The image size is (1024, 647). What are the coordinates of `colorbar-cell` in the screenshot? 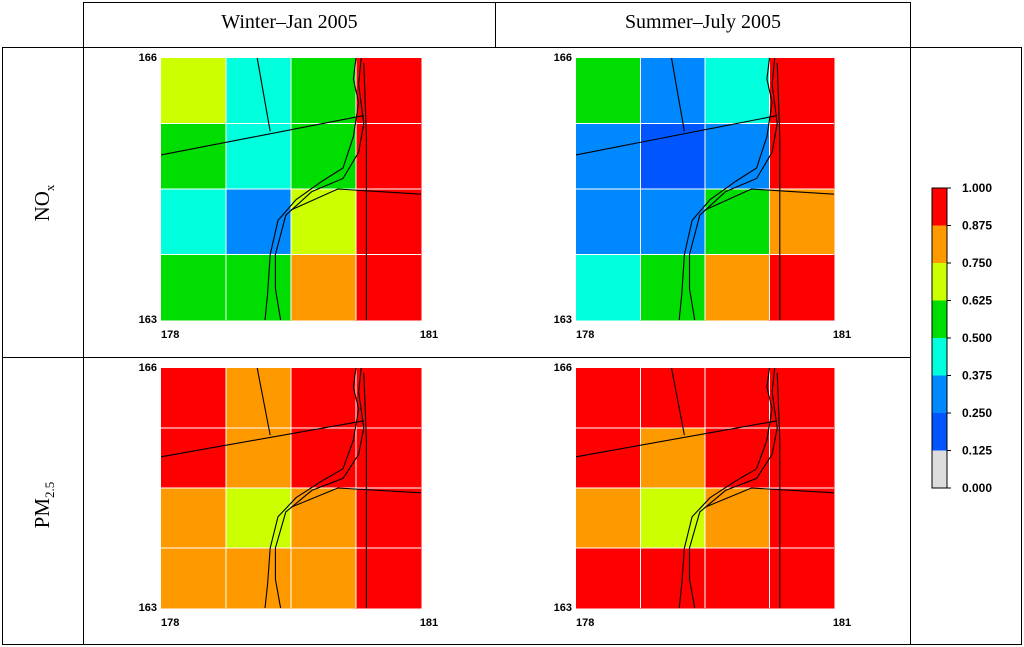 It's located at (966, 346).